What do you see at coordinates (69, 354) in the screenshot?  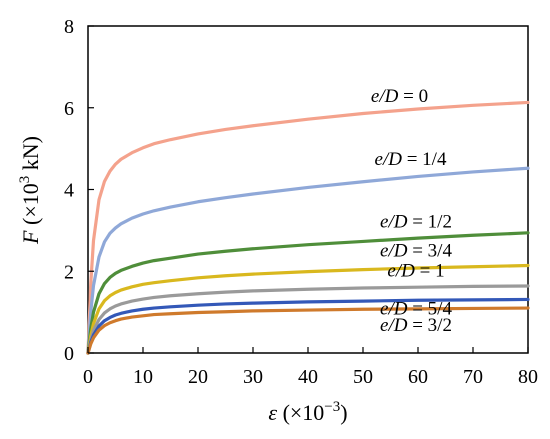 I see `y-tick-label-0: 0` at bounding box center [69, 354].